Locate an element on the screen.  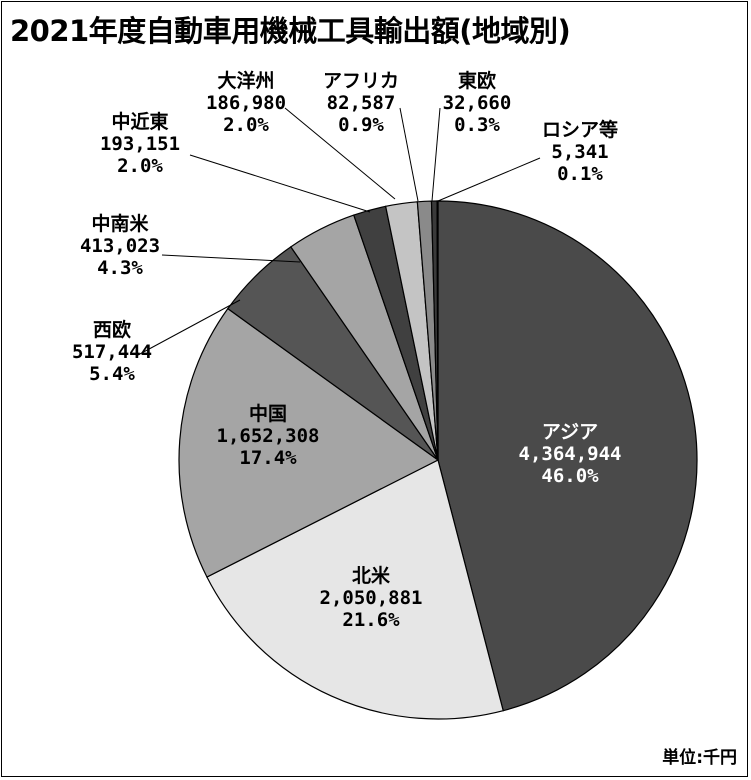
slice-value-4: 413,023 is located at coordinates (120, 246).